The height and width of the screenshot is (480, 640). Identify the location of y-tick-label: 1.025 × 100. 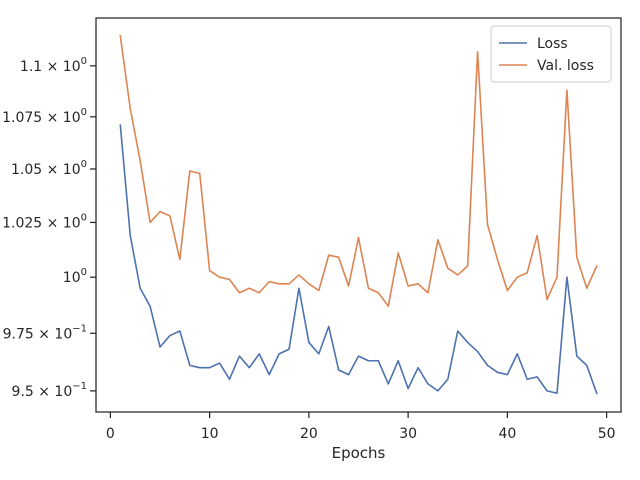
(44, 221).